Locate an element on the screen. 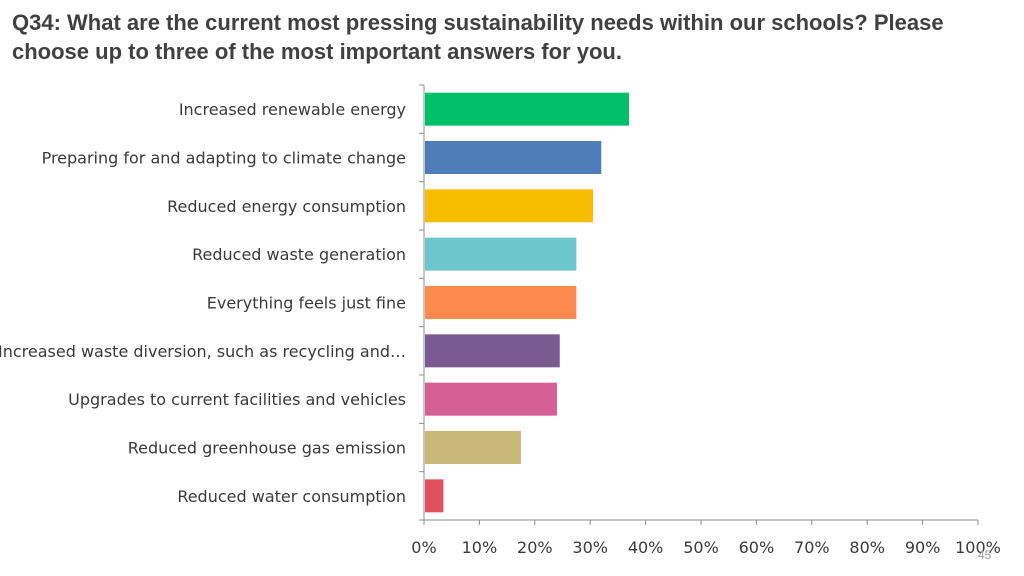 Image resolution: width=1024 pixels, height=576 pixels. x-tick-label: 60% is located at coordinates (757, 547).